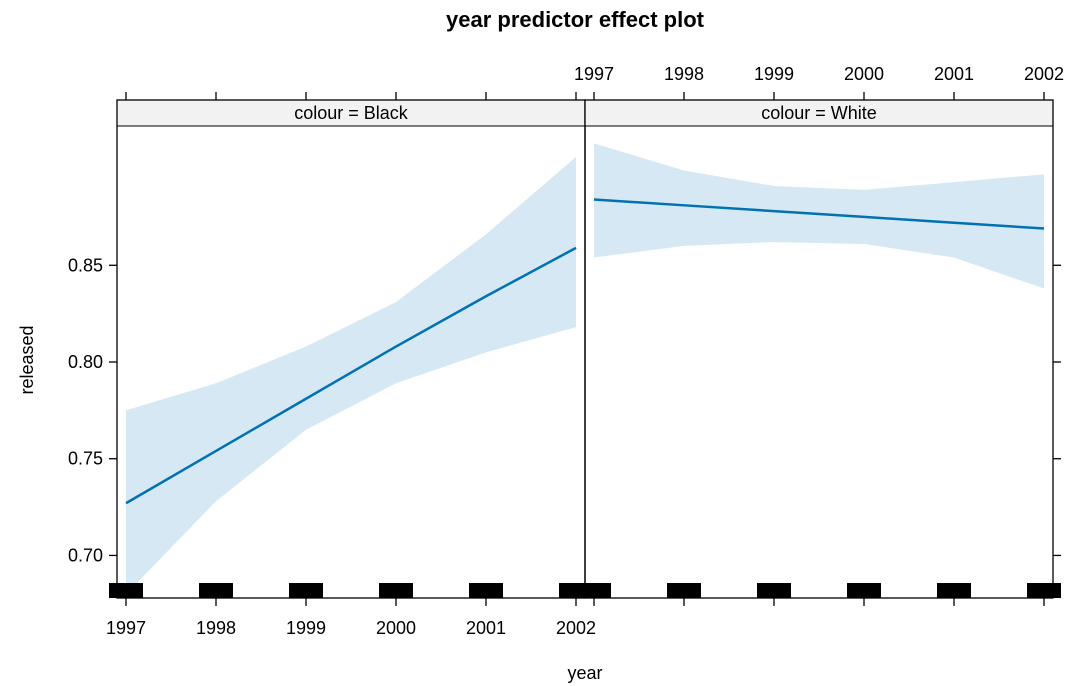  I want to click on x-tick-label: 2001, so click(486, 628).